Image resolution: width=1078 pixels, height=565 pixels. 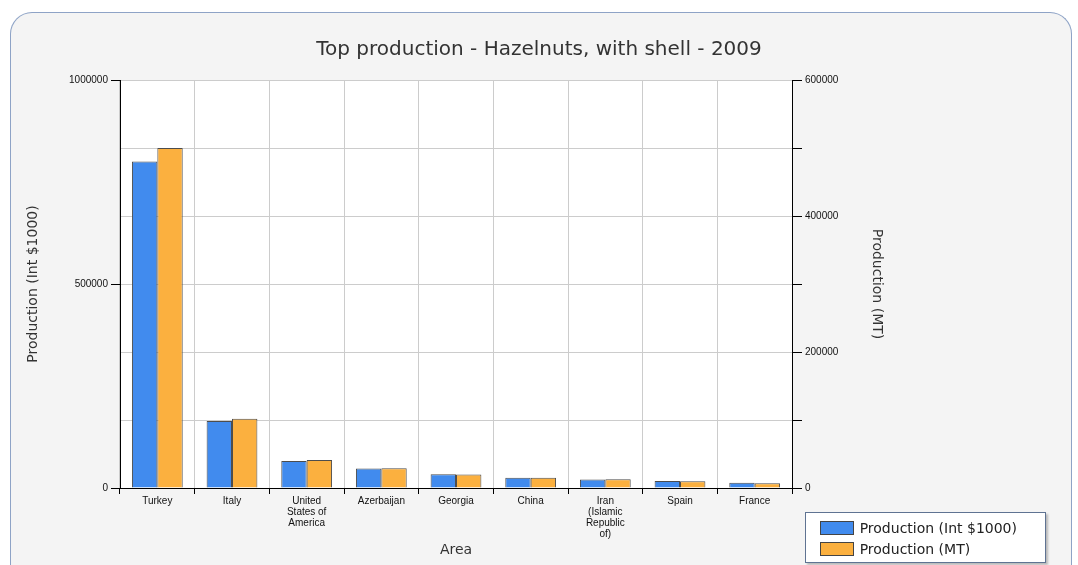 What do you see at coordinates (822, 79) in the screenshot?
I see `y2-tick-label: 600000` at bounding box center [822, 79].